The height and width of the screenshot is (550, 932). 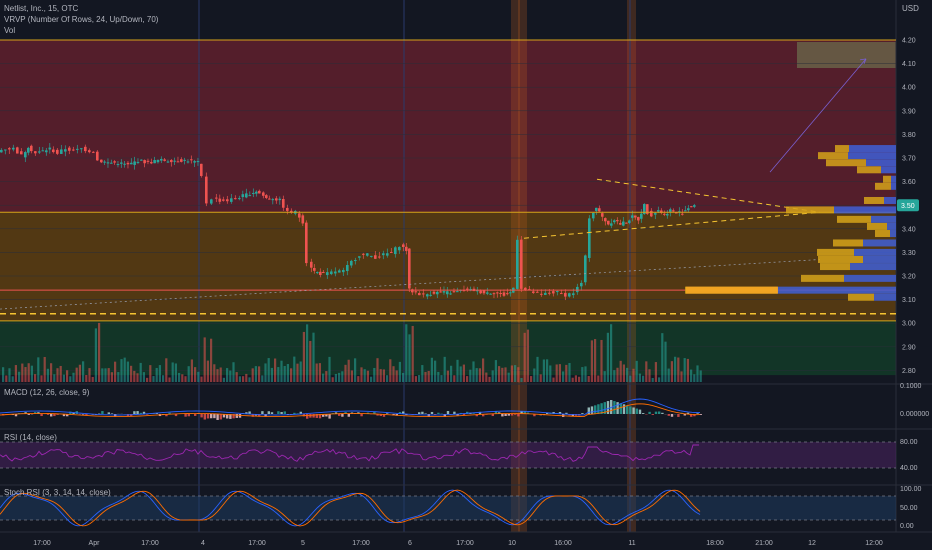 What do you see at coordinates (10, 30) in the screenshot?
I see `volume-indicator-label: Vol` at bounding box center [10, 30].